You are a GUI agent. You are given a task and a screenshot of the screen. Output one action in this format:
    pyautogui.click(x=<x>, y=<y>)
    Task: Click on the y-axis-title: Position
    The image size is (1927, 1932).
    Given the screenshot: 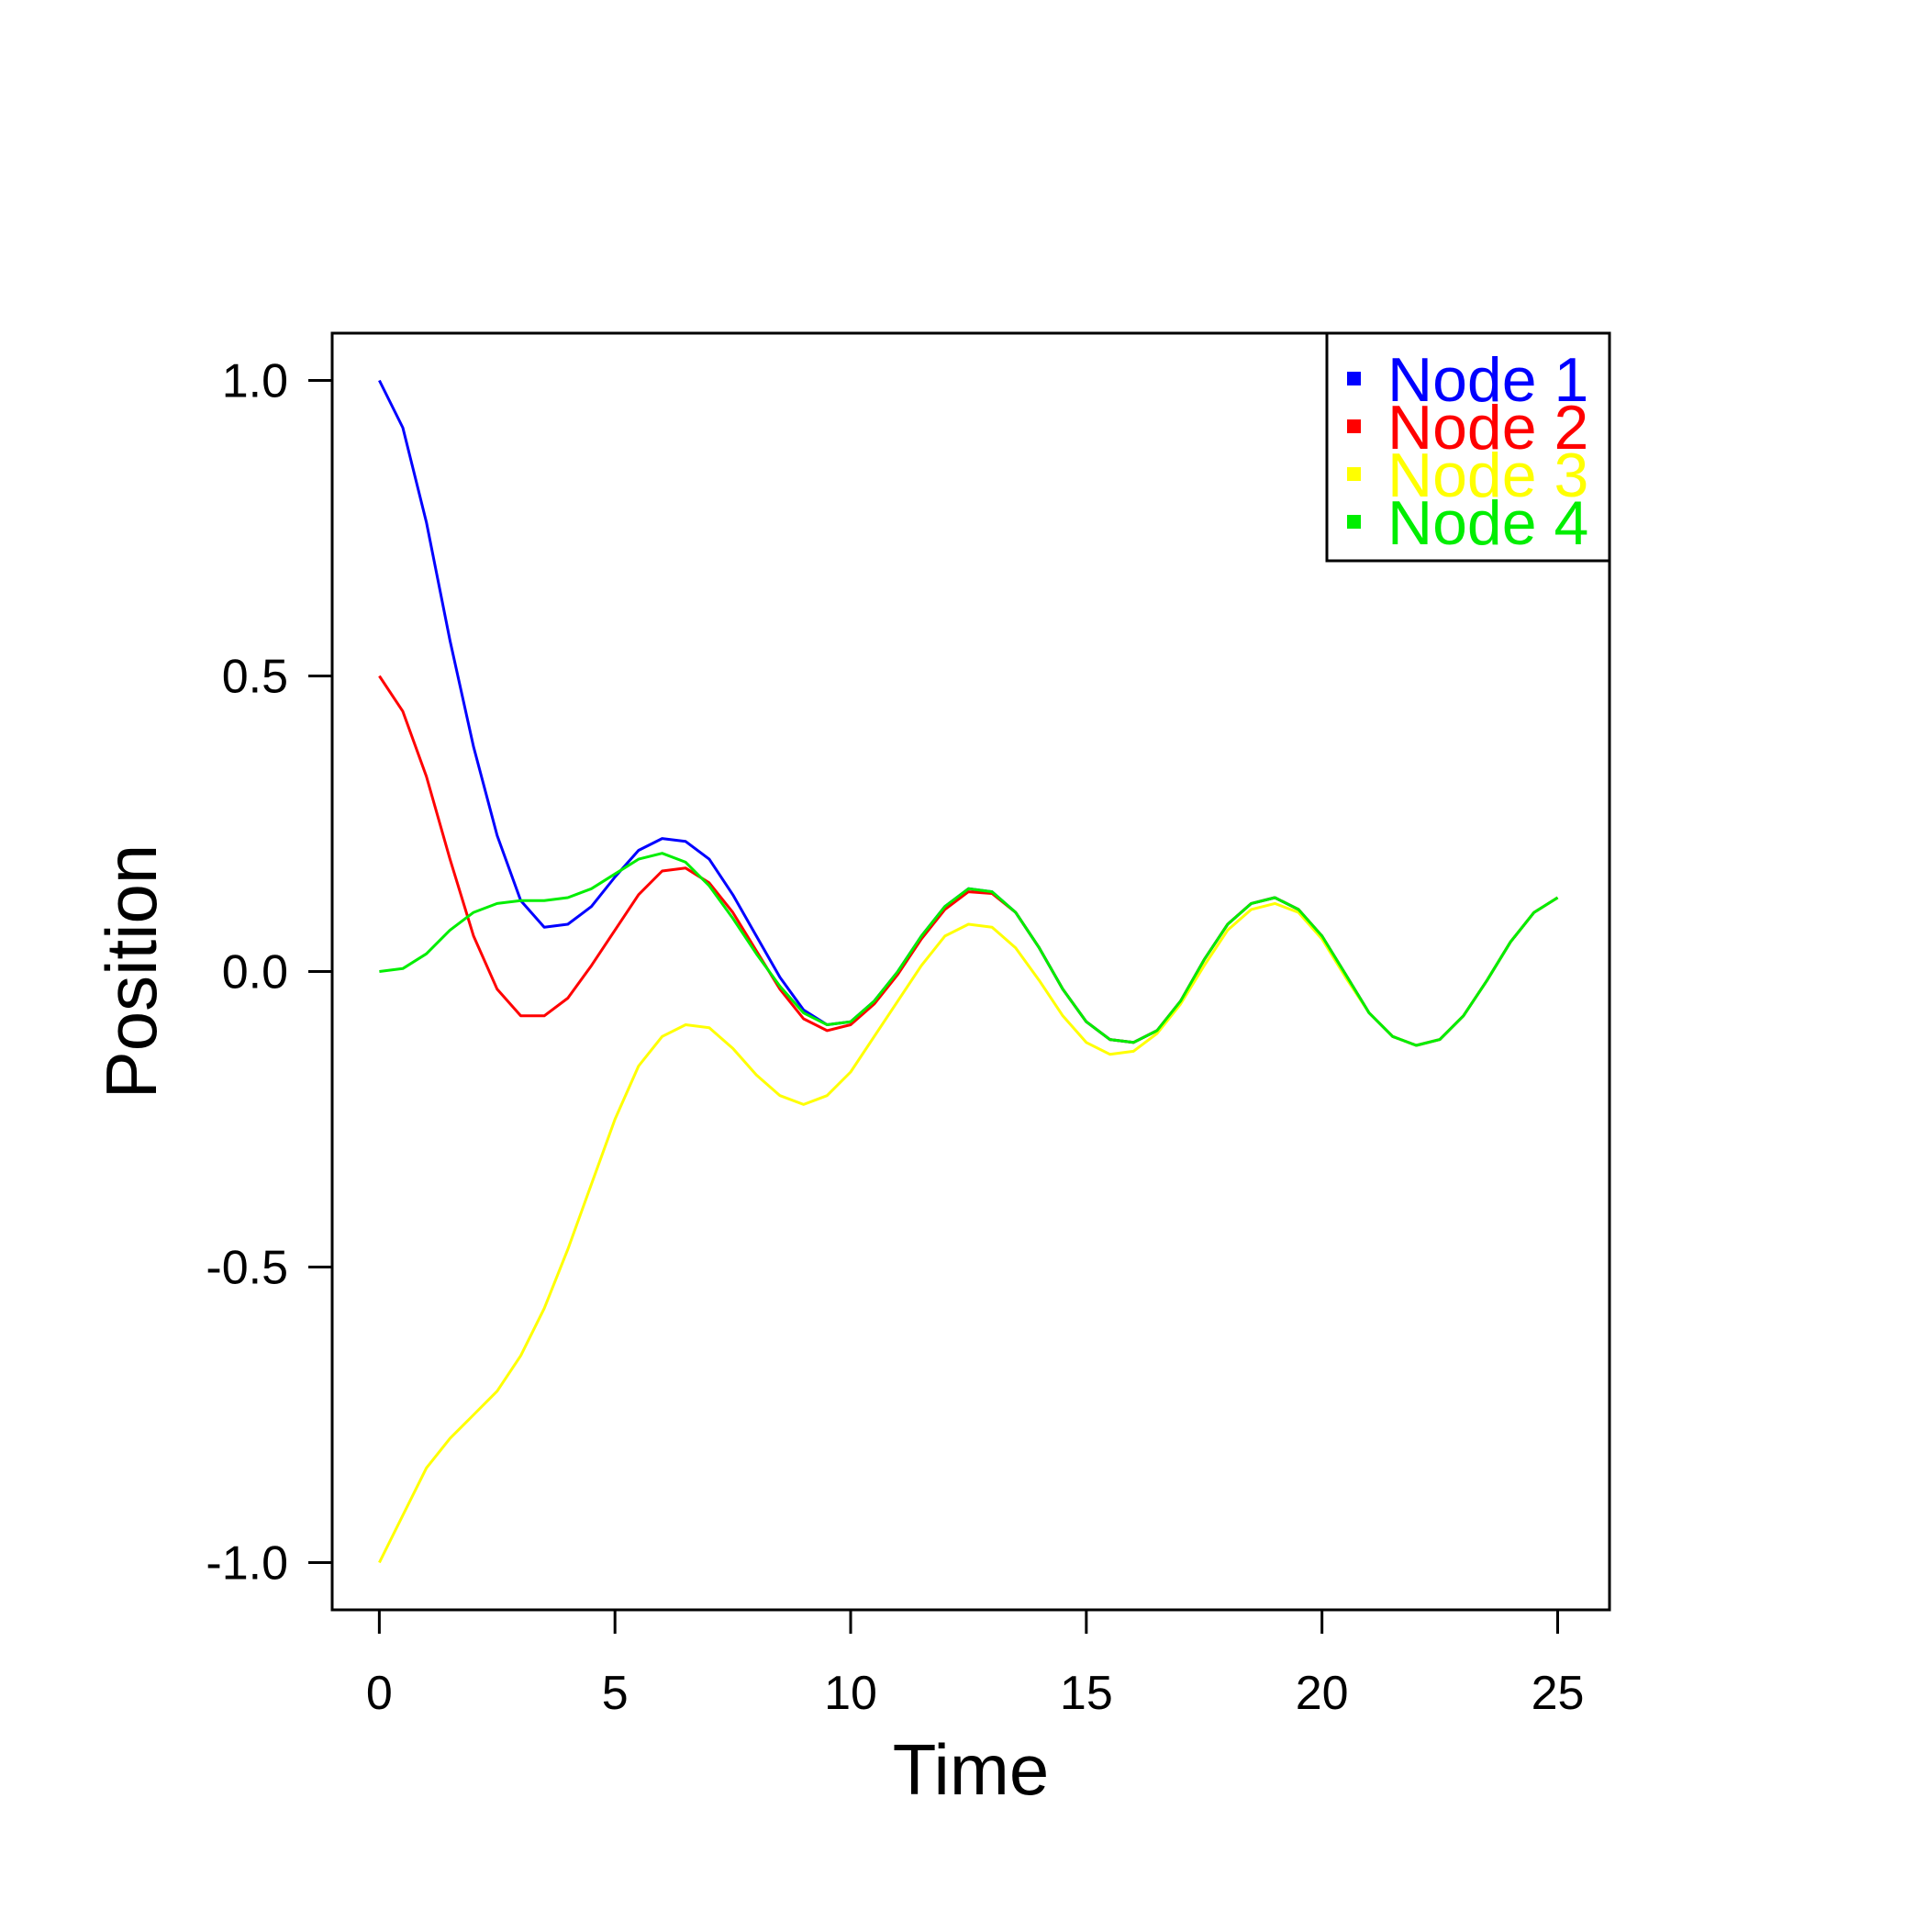 What is the action you would take?
    pyautogui.click(x=131, y=972)
    